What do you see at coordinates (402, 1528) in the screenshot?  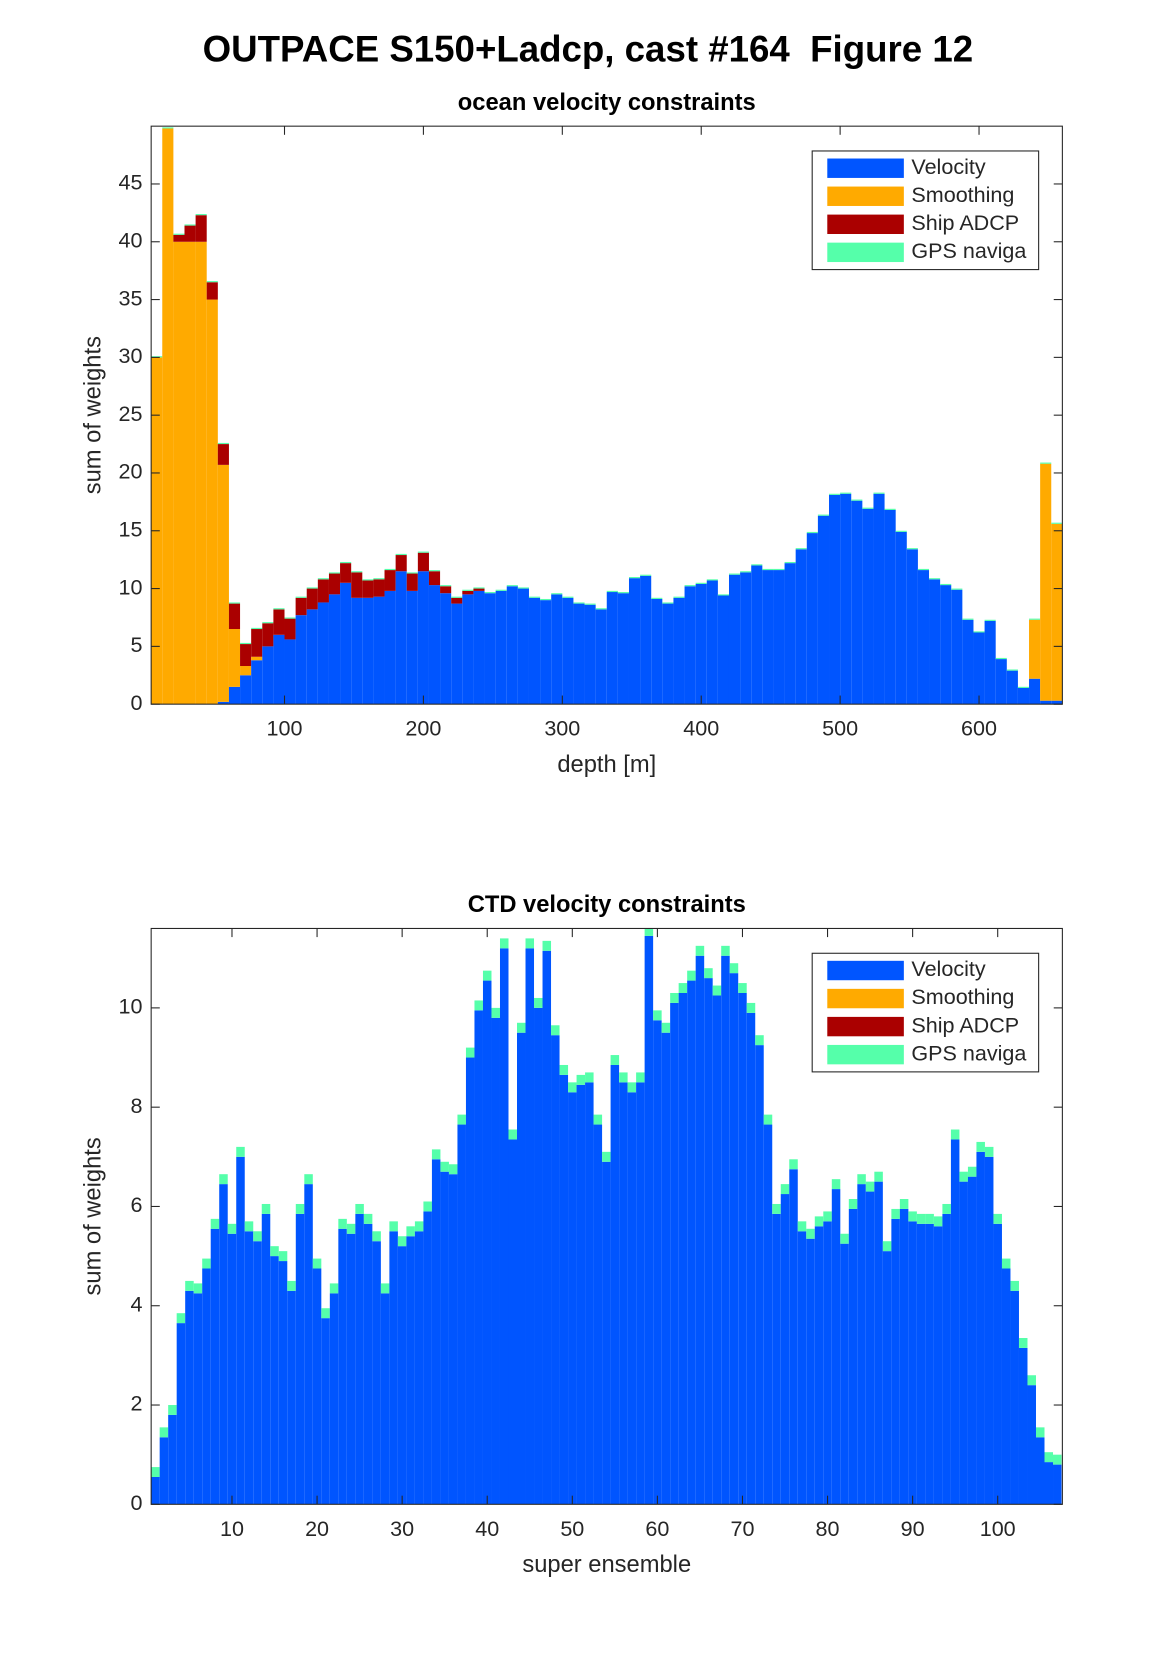 I see `x-tick-label: 30` at bounding box center [402, 1528].